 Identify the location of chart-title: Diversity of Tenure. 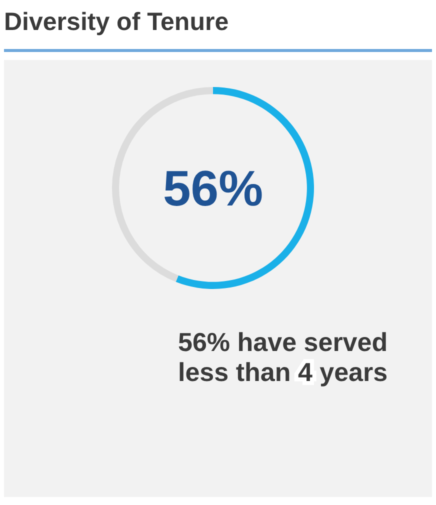
(116, 22).